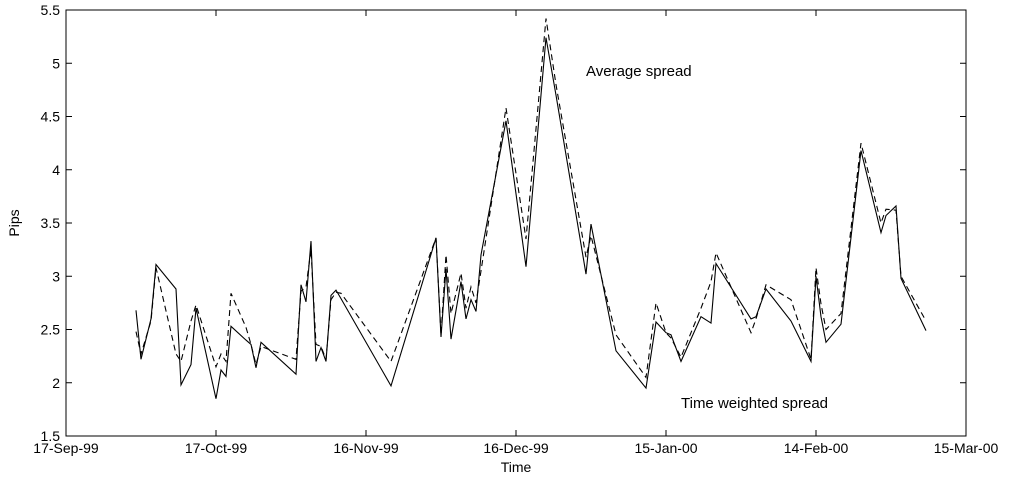 The width and height of the screenshot is (1021, 480). Describe the element at coordinates (51, 10) in the screenshot. I see `y-tick-label: 5.5` at that location.